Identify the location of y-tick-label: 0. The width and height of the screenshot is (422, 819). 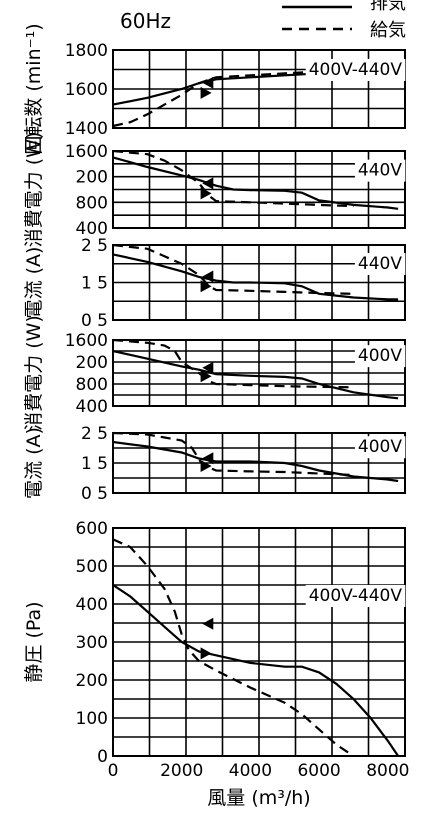
(102, 757).